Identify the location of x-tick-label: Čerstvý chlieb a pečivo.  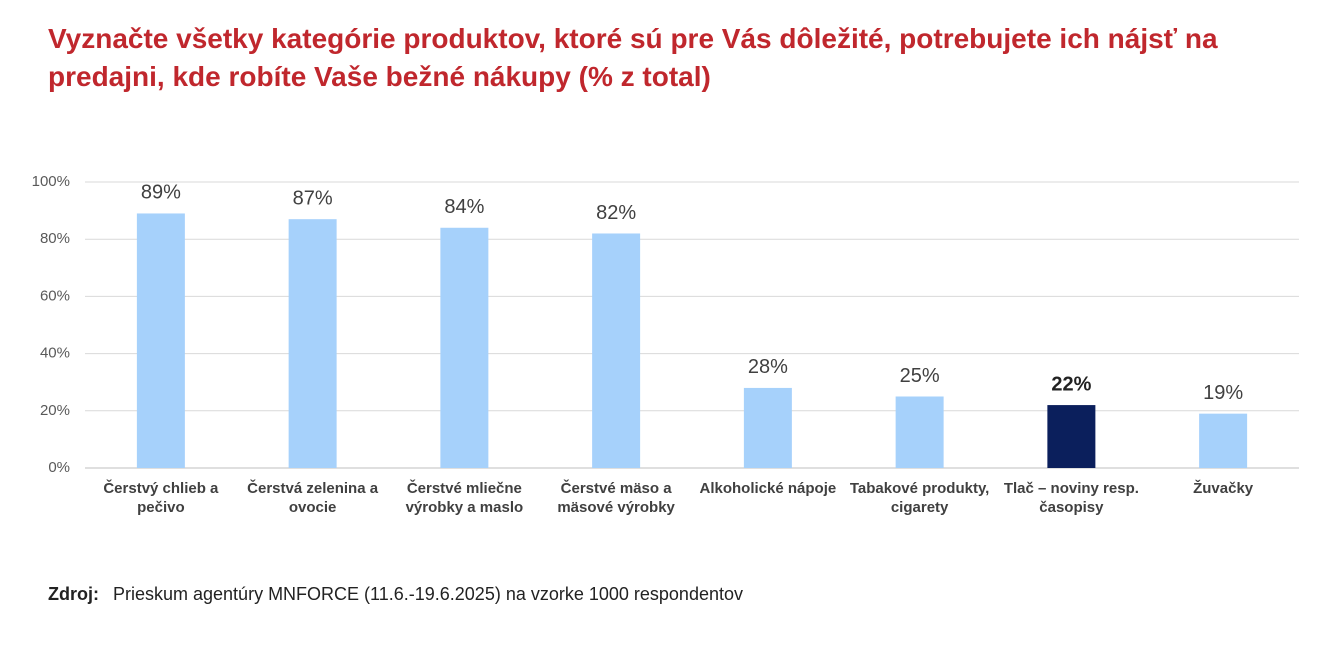
(161, 498).